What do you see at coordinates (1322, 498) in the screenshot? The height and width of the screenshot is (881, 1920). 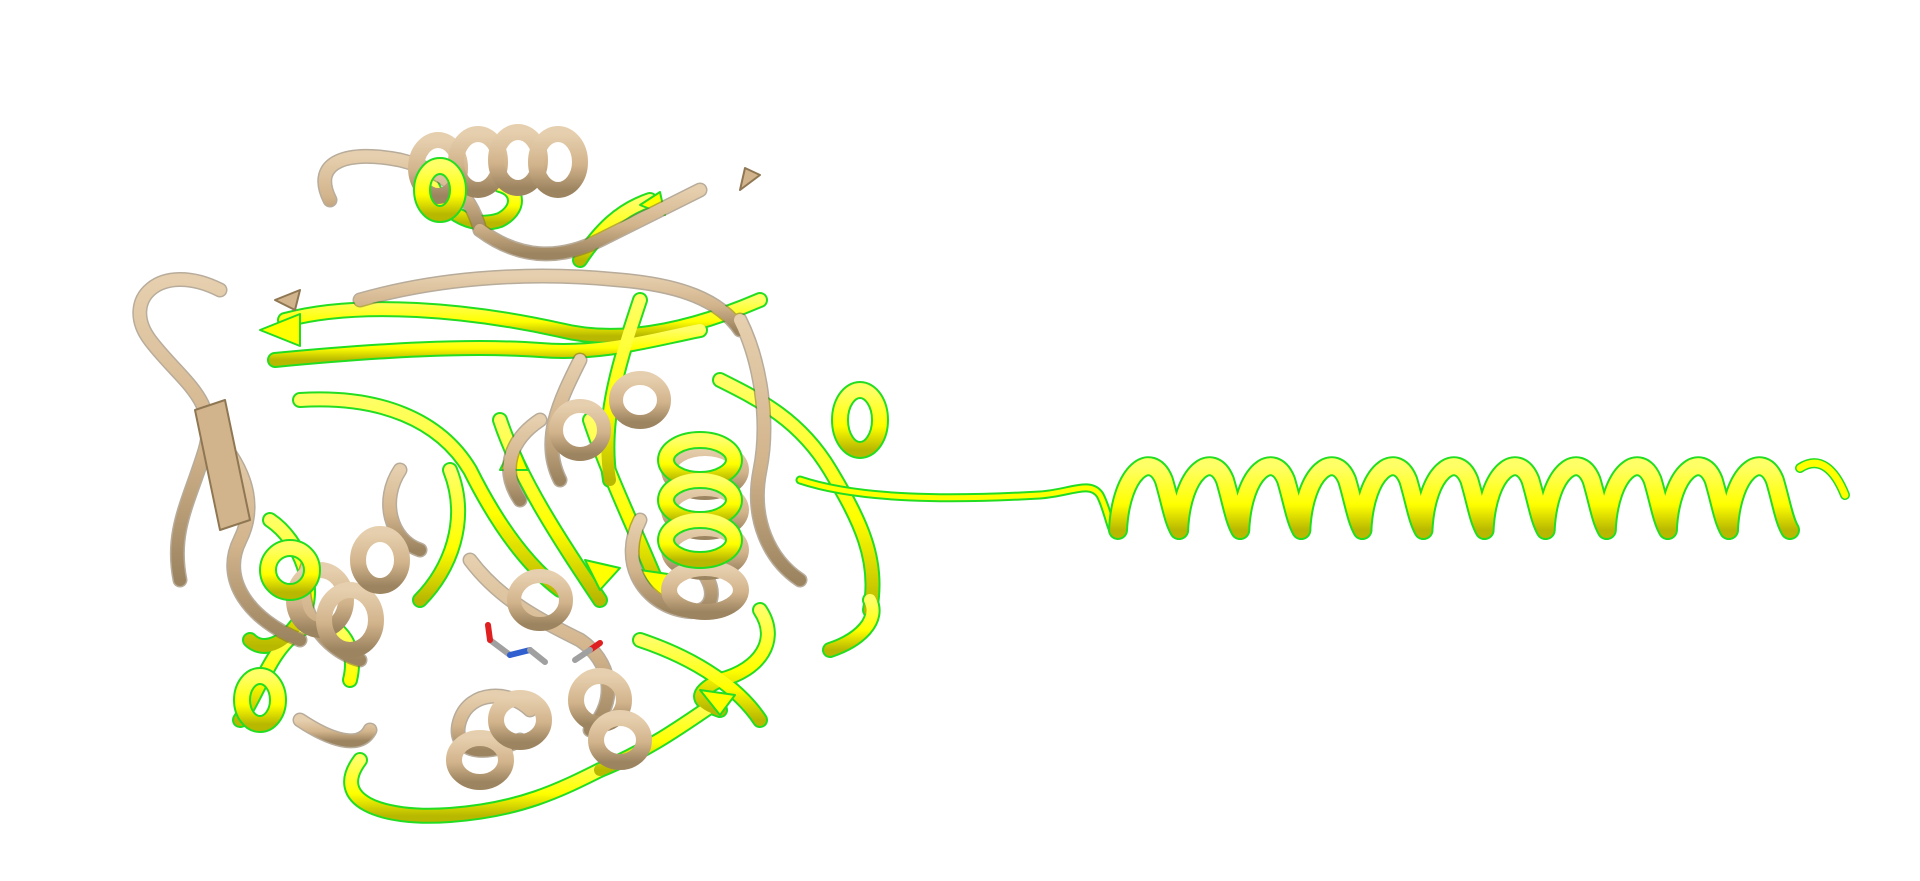 I see `yellow-structure-long-helix` at bounding box center [1322, 498].